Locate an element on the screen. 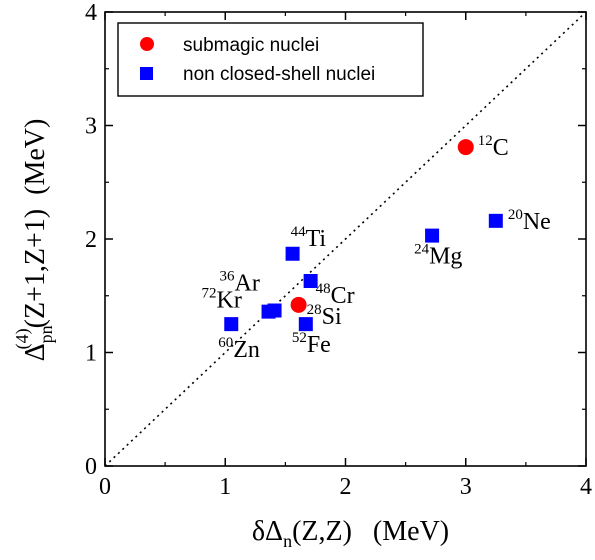 The image size is (595, 560). point-label-mg: 24Mg is located at coordinates (438, 256).